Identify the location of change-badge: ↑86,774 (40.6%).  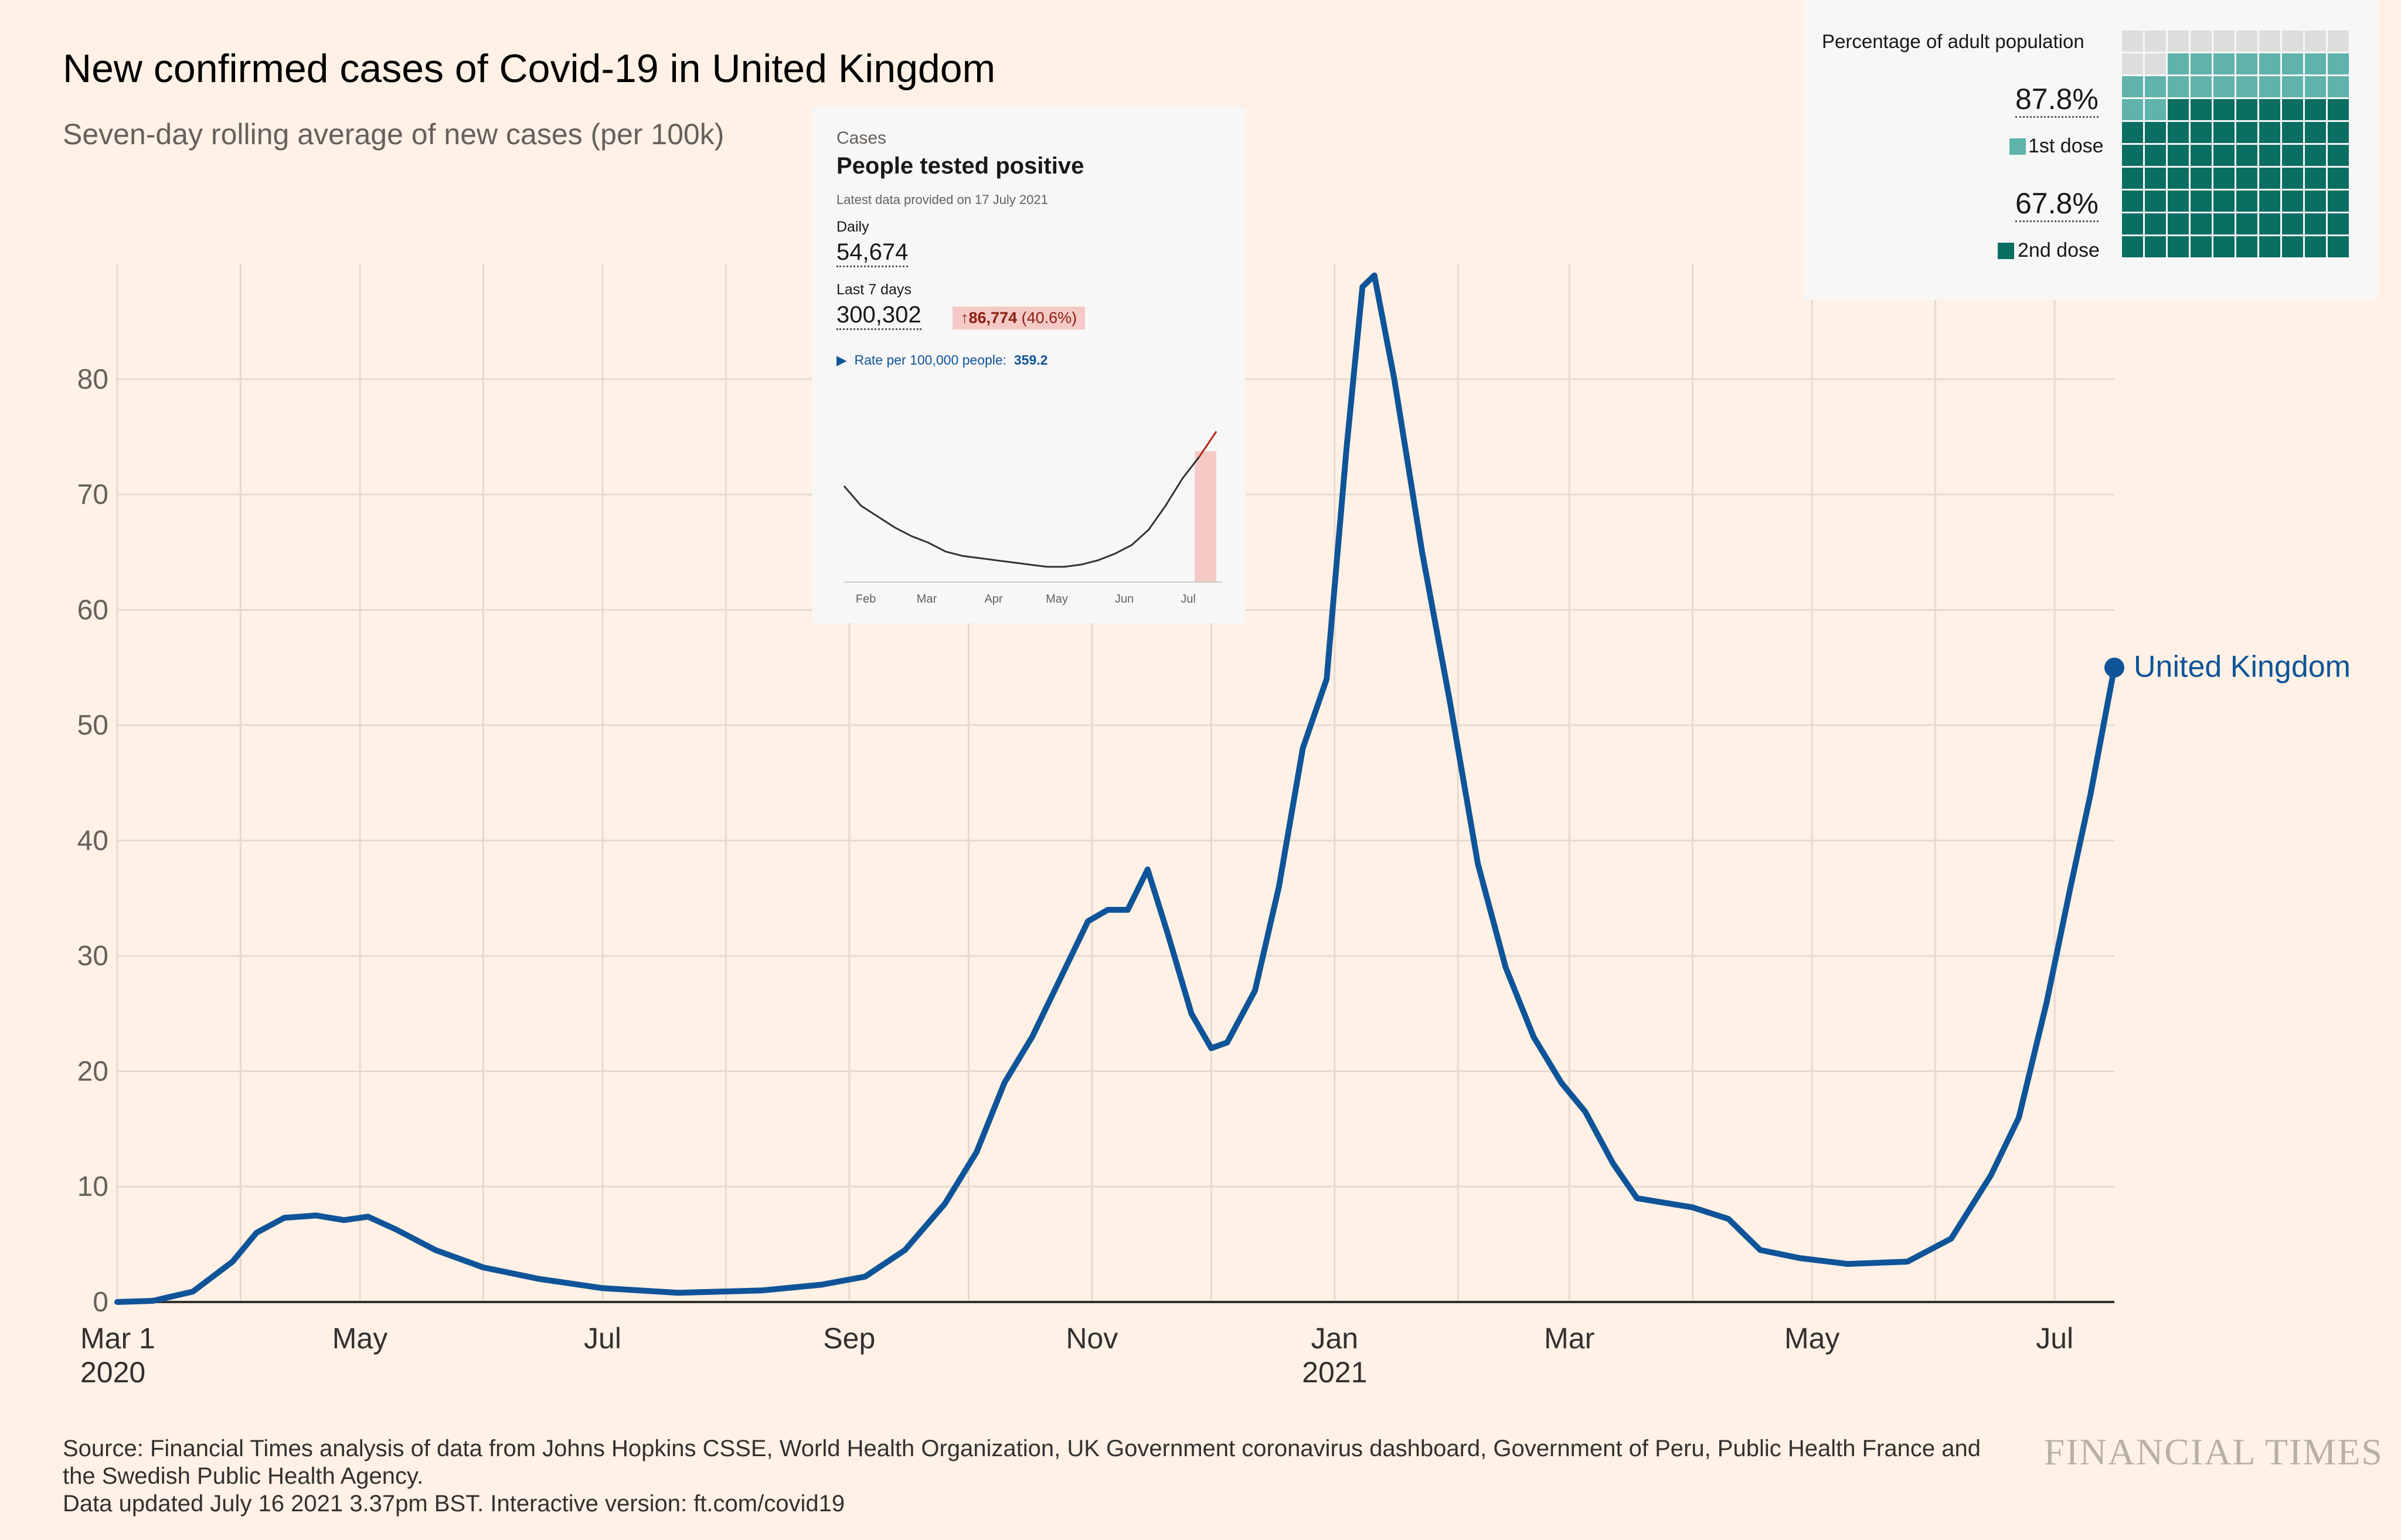
(1019, 318).